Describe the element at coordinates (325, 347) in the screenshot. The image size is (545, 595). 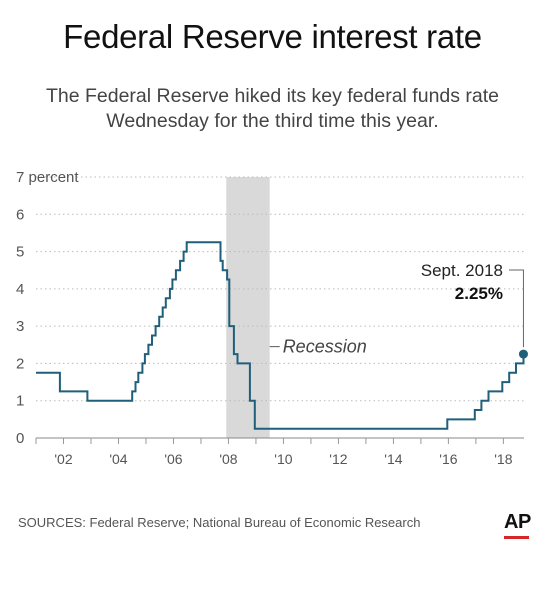
I see `recession-label: Recession` at that location.